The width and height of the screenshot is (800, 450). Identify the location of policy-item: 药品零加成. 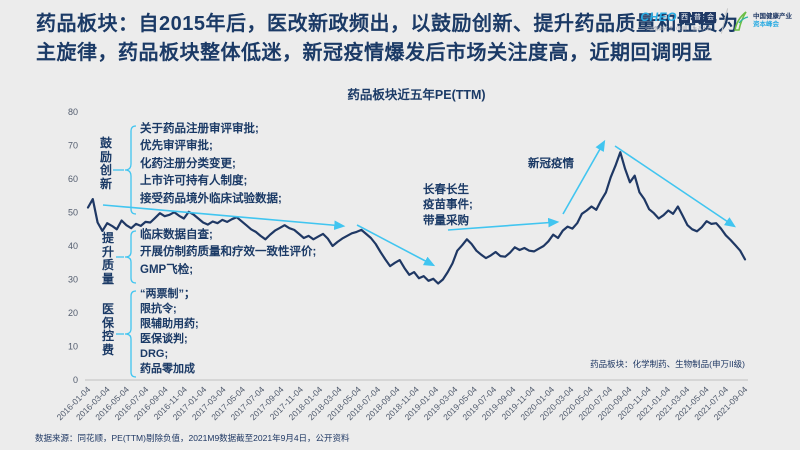
(167, 369).